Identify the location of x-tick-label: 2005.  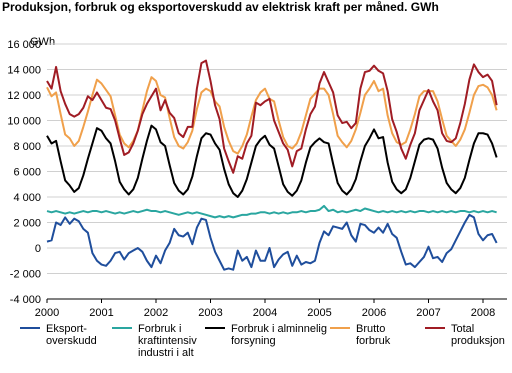
(319, 313).